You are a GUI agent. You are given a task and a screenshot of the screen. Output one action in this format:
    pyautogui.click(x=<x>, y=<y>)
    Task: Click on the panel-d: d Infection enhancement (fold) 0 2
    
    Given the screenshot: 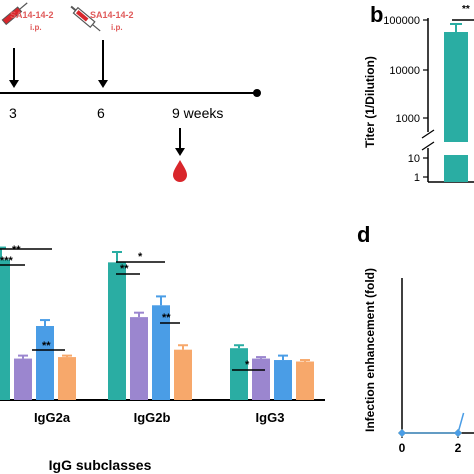 What is the action you would take?
    pyautogui.click(x=415, y=338)
    